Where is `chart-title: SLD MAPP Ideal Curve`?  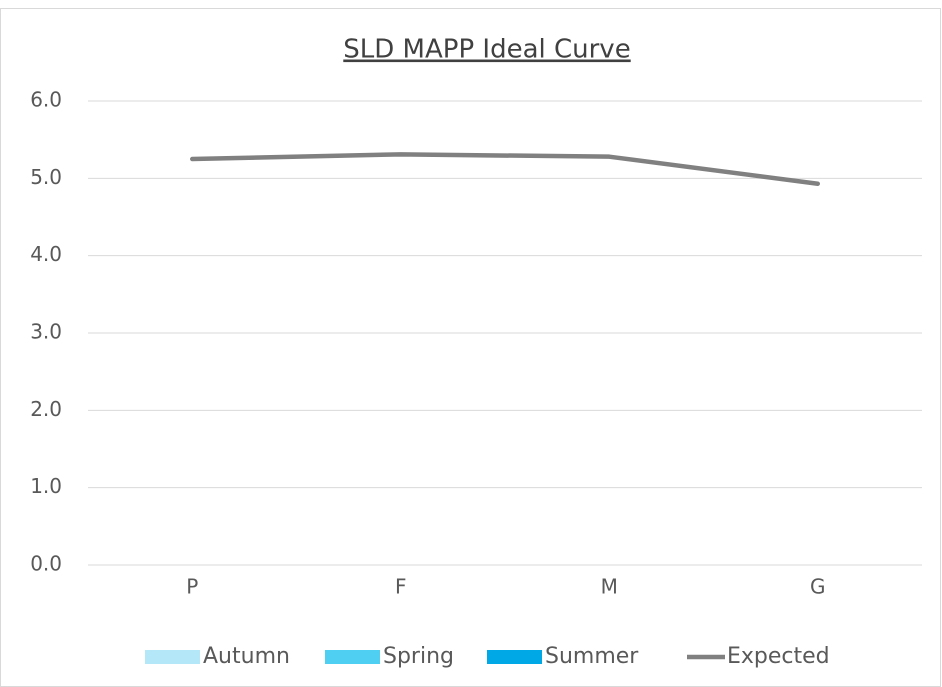 chart-title: SLD MAPP Ideal Curve is located at coordinates (486, 50).